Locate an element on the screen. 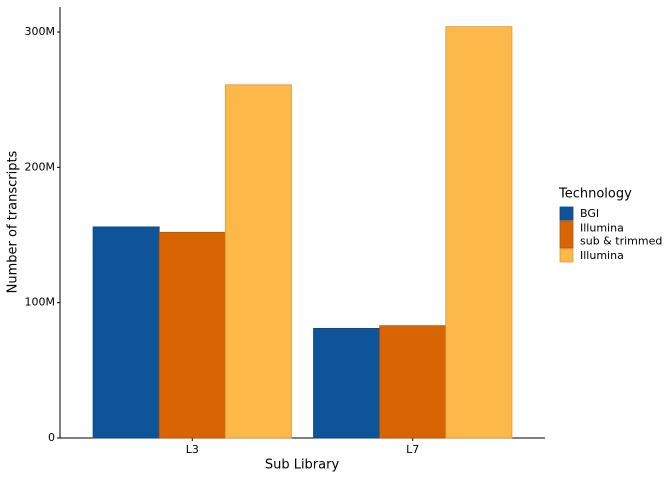  legend-label: BGI is located at coordinates (589, 213).